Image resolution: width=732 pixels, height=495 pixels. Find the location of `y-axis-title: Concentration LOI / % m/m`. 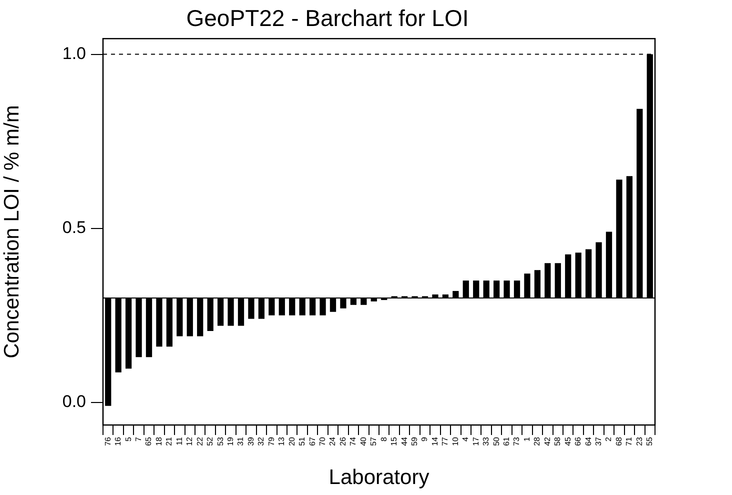

y-axis-title: Concentration LOI / % m/m is located at coordinates (12, 231).